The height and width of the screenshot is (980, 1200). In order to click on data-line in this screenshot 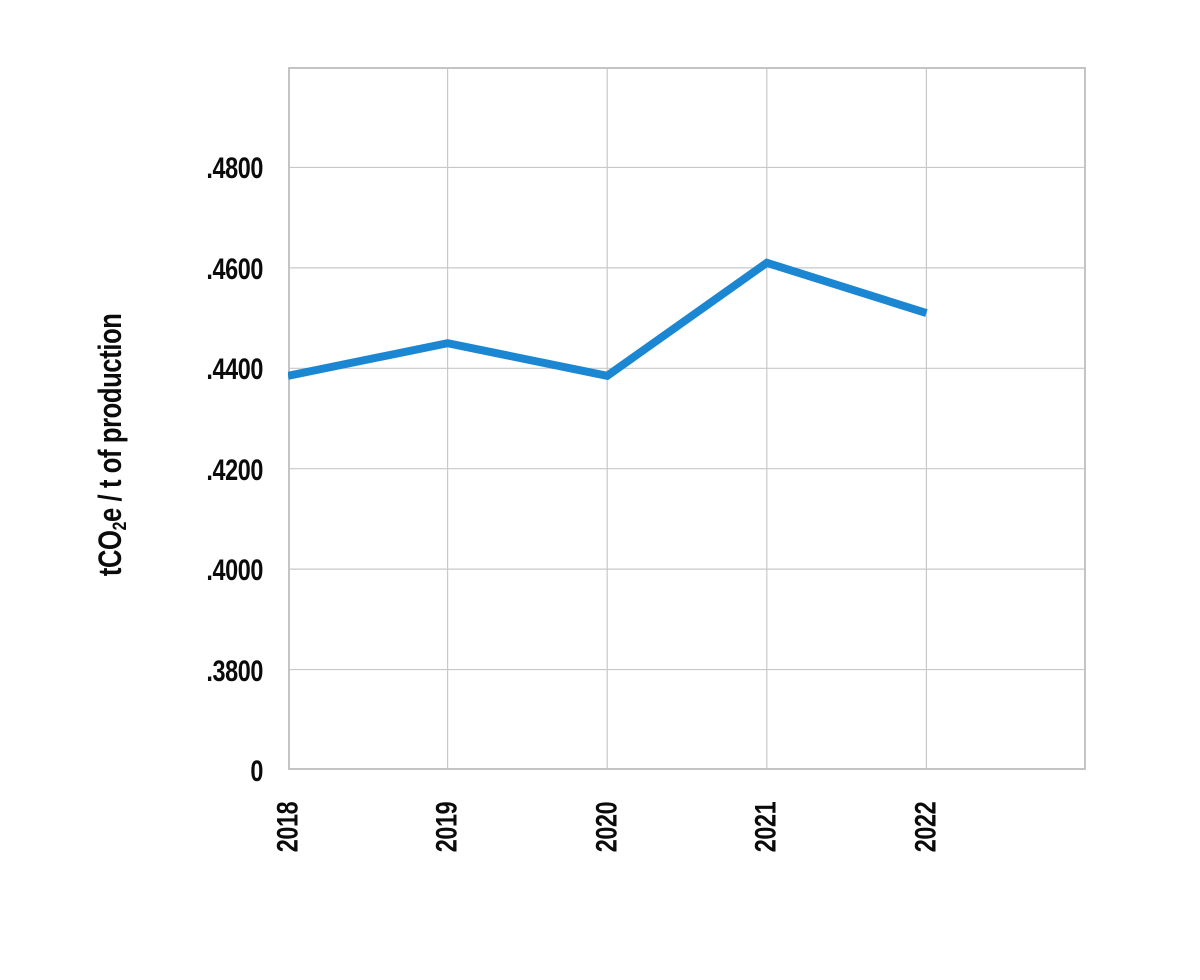, I will do `click(608, 319)`.